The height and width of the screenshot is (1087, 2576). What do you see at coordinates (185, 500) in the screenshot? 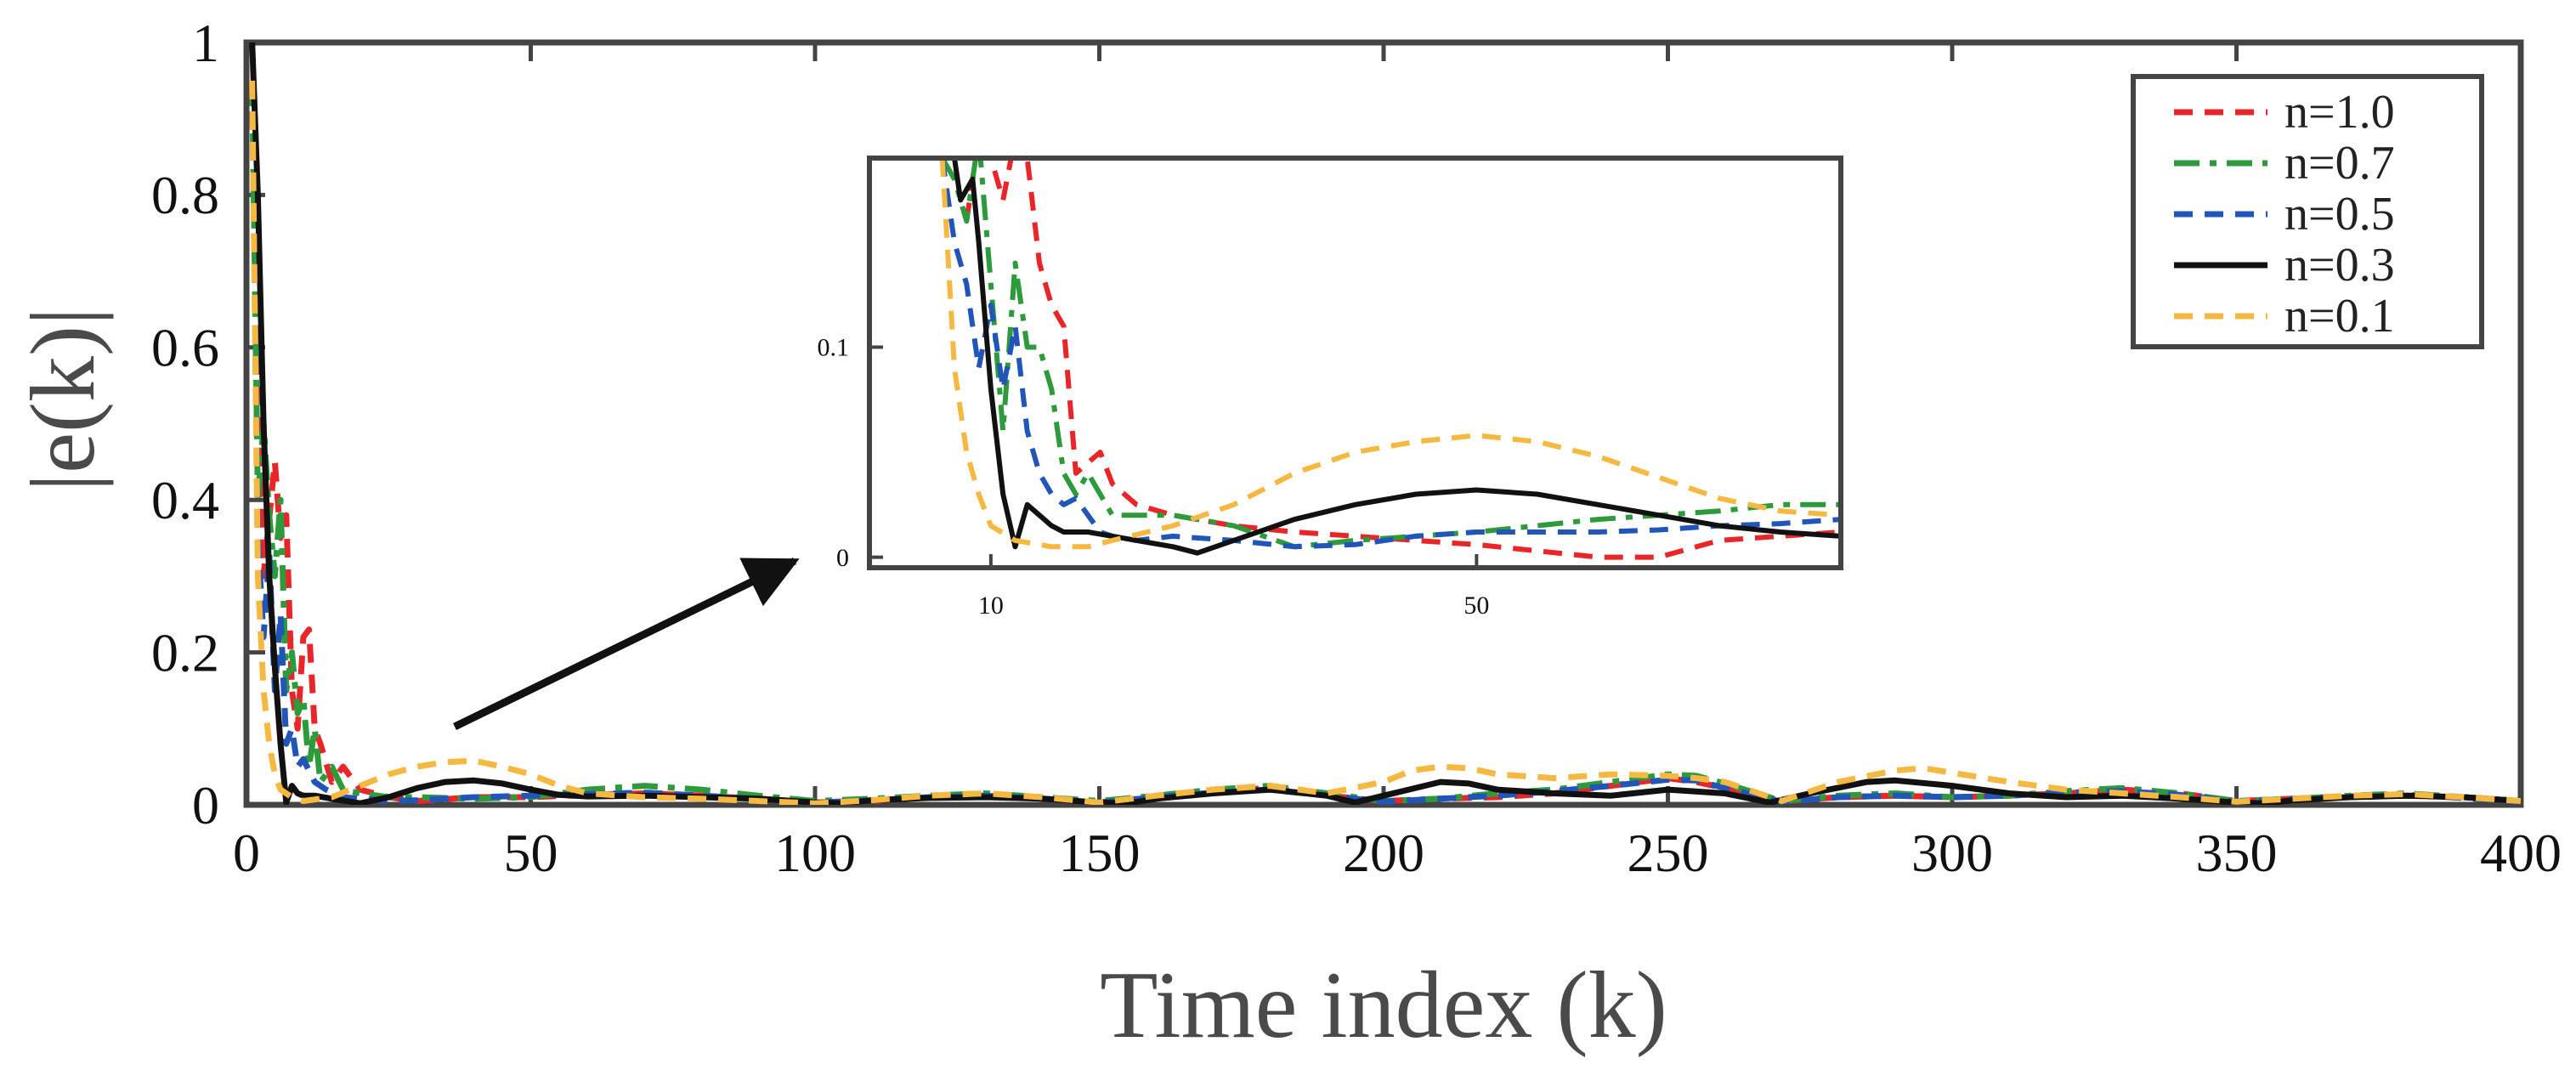
I see `main-y-tick-label: 0.4` at bounding box center [185, 500].